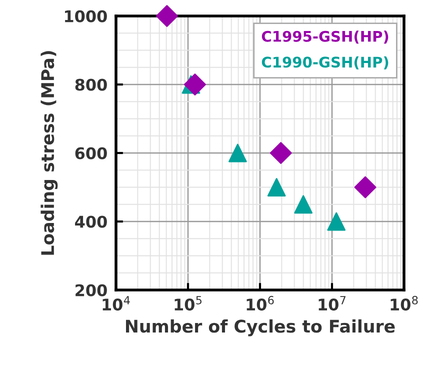  What do you see at coordinates (404, 303) in the screenshot?
I see `x-tick-label: 10$^{8}$` at bounding box center [404, 303].